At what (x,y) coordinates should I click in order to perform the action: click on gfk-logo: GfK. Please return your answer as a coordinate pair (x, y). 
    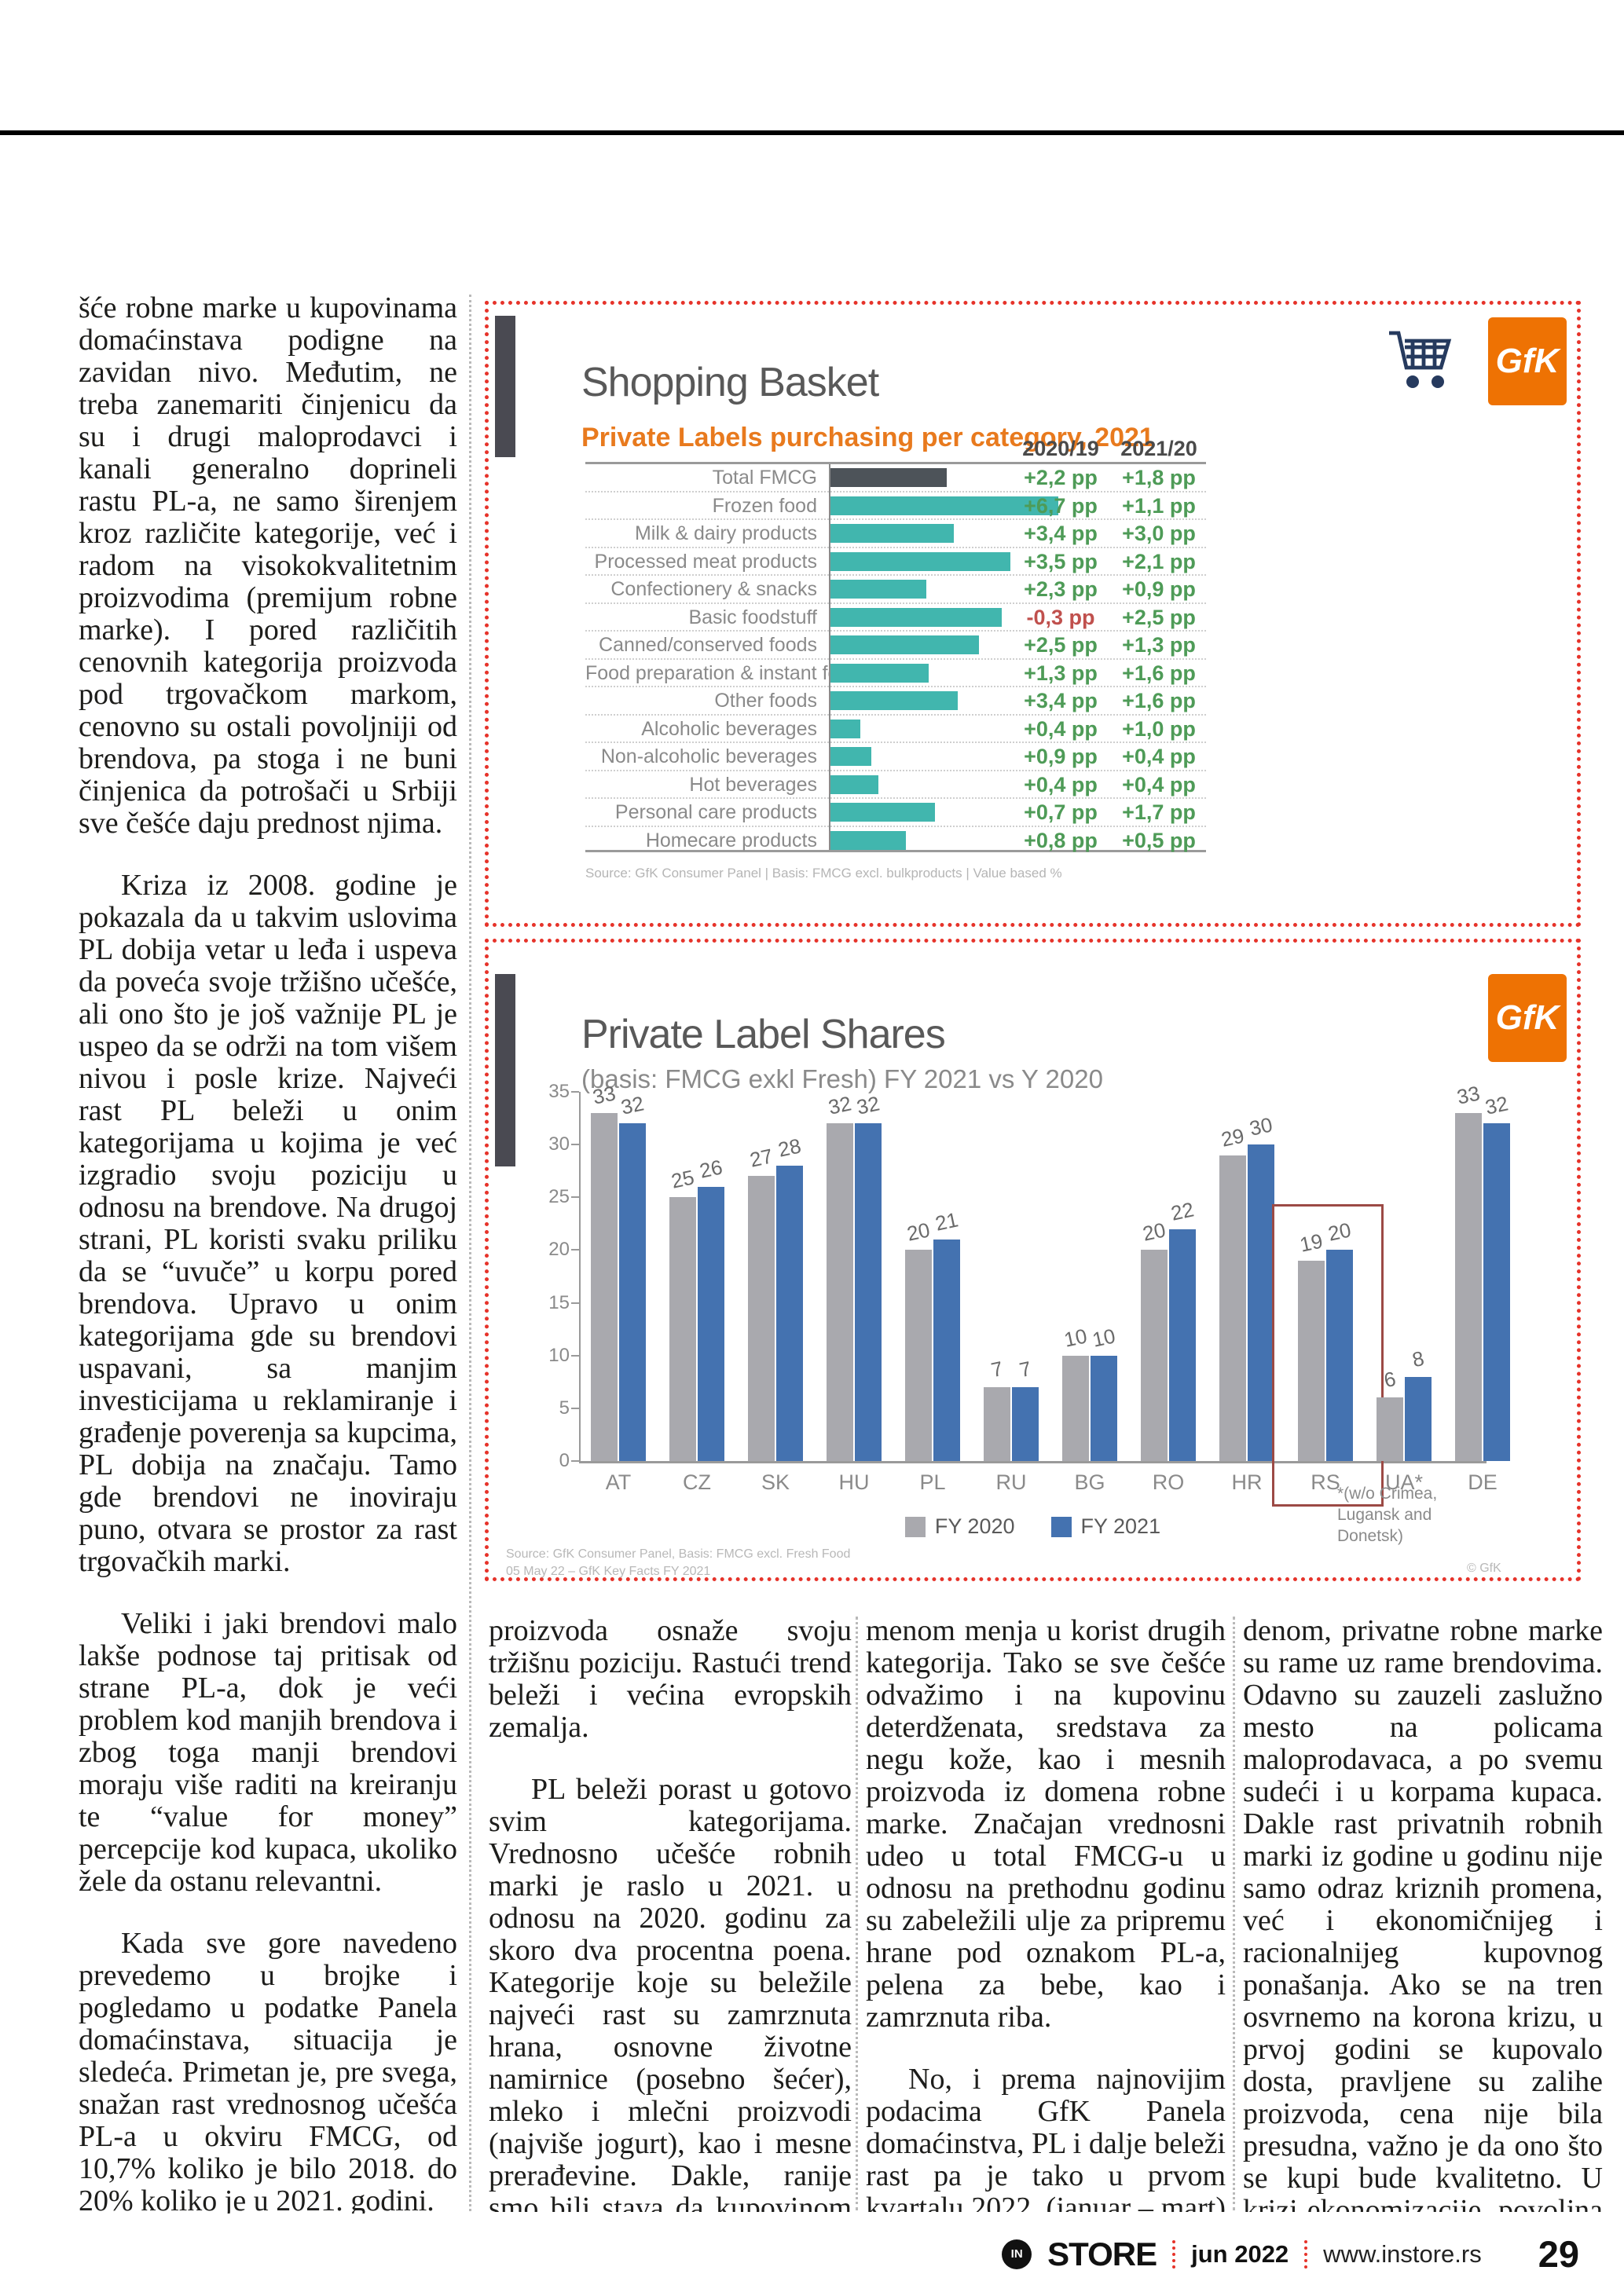
    Looking at the image, I should click on (1527, 361).